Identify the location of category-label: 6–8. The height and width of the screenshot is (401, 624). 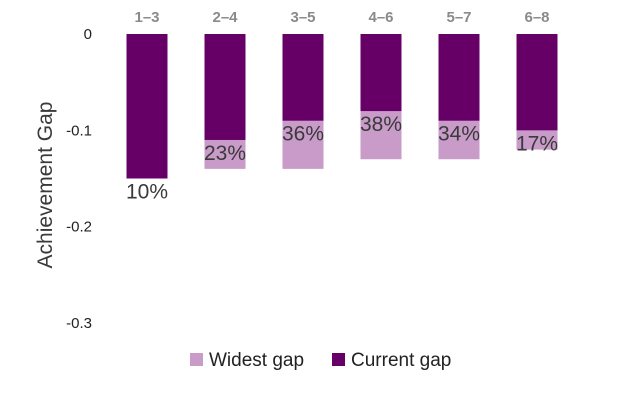
(536, 17).